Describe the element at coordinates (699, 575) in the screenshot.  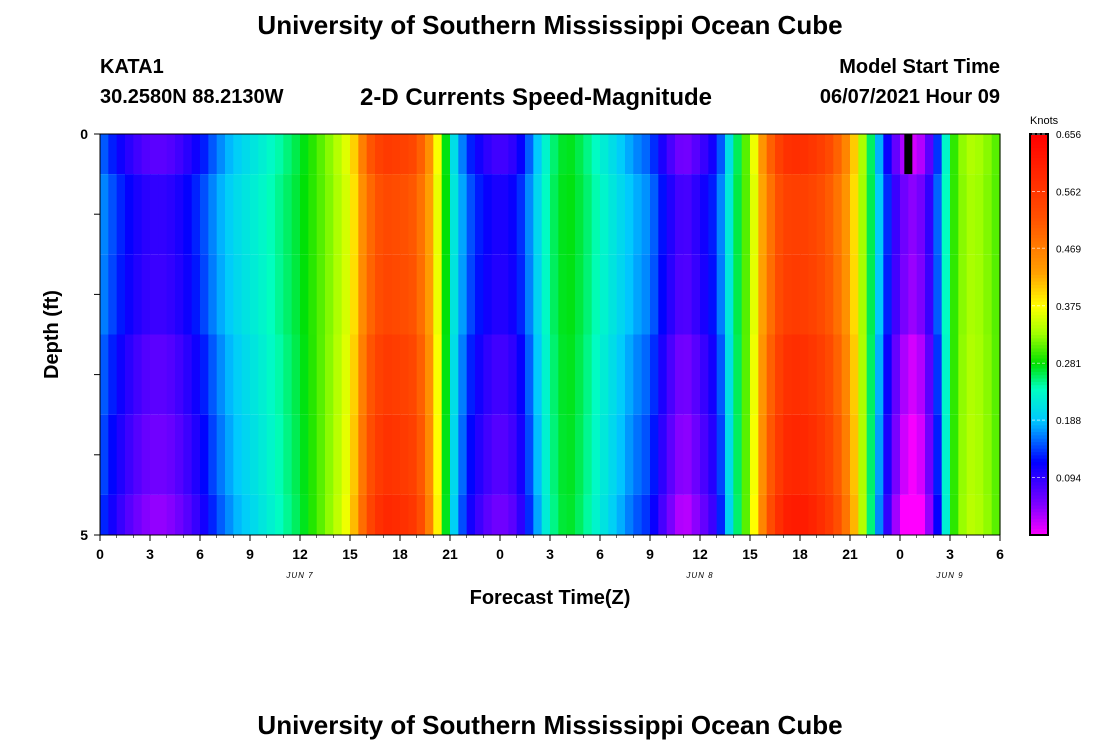
I see `date-label: JUN 8` at that location.